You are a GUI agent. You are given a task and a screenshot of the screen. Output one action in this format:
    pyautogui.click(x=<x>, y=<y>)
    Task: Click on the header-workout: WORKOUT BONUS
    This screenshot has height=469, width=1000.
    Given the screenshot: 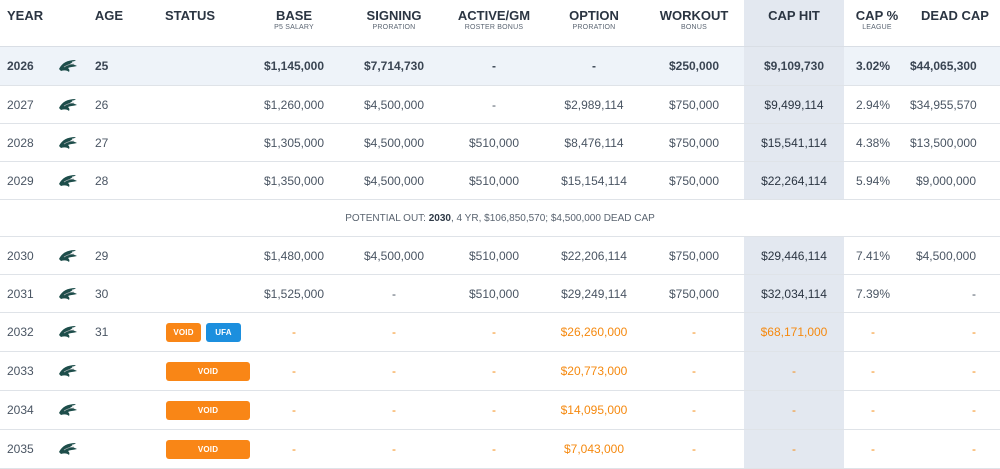 What is the action you would take?
    pyautogui.click(x=694, y=23)
    